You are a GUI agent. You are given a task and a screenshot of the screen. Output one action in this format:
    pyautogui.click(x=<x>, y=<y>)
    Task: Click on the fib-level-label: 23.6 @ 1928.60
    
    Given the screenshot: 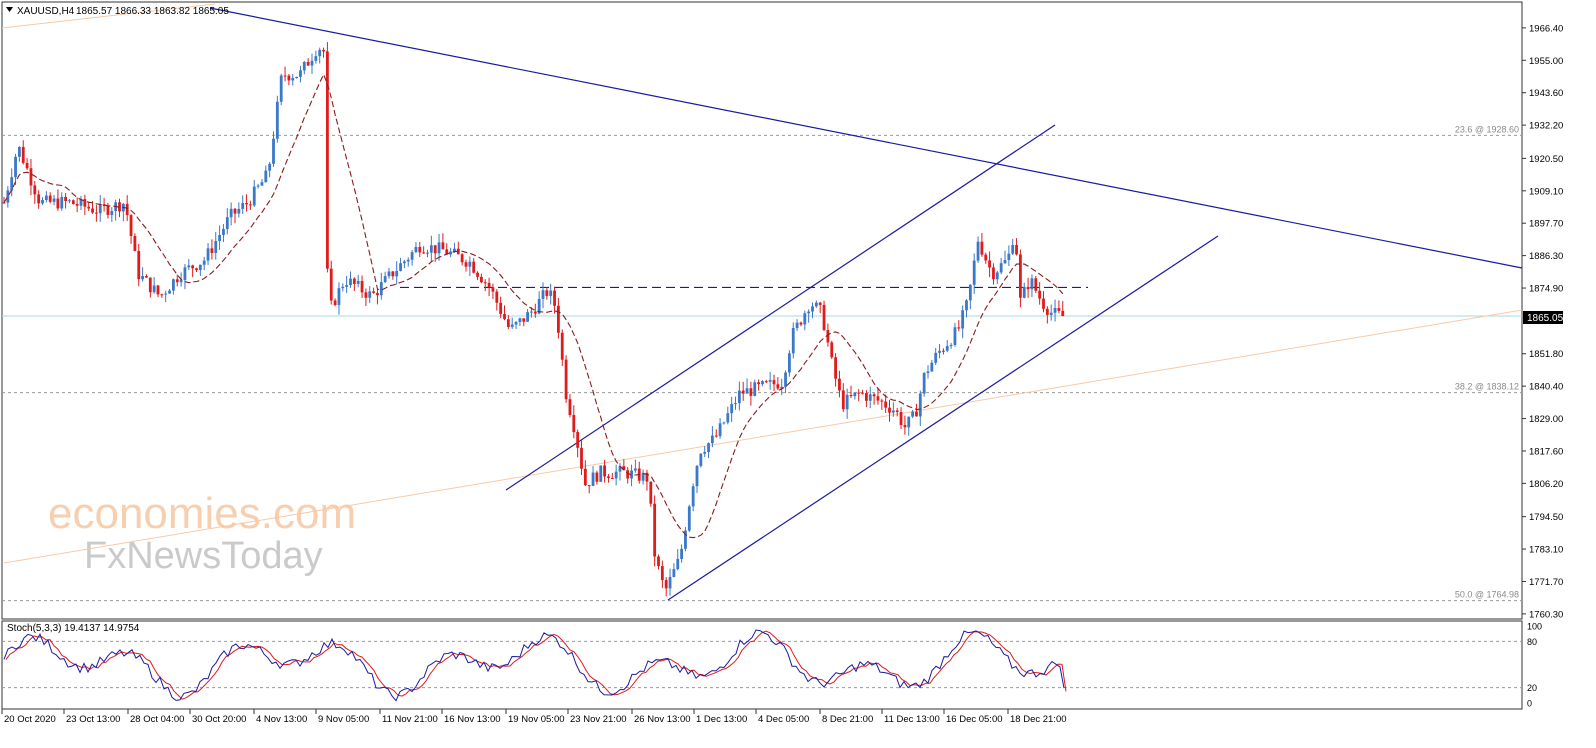 What is the action you would take?
    pyautogui.click(x=1487, y=129)
    